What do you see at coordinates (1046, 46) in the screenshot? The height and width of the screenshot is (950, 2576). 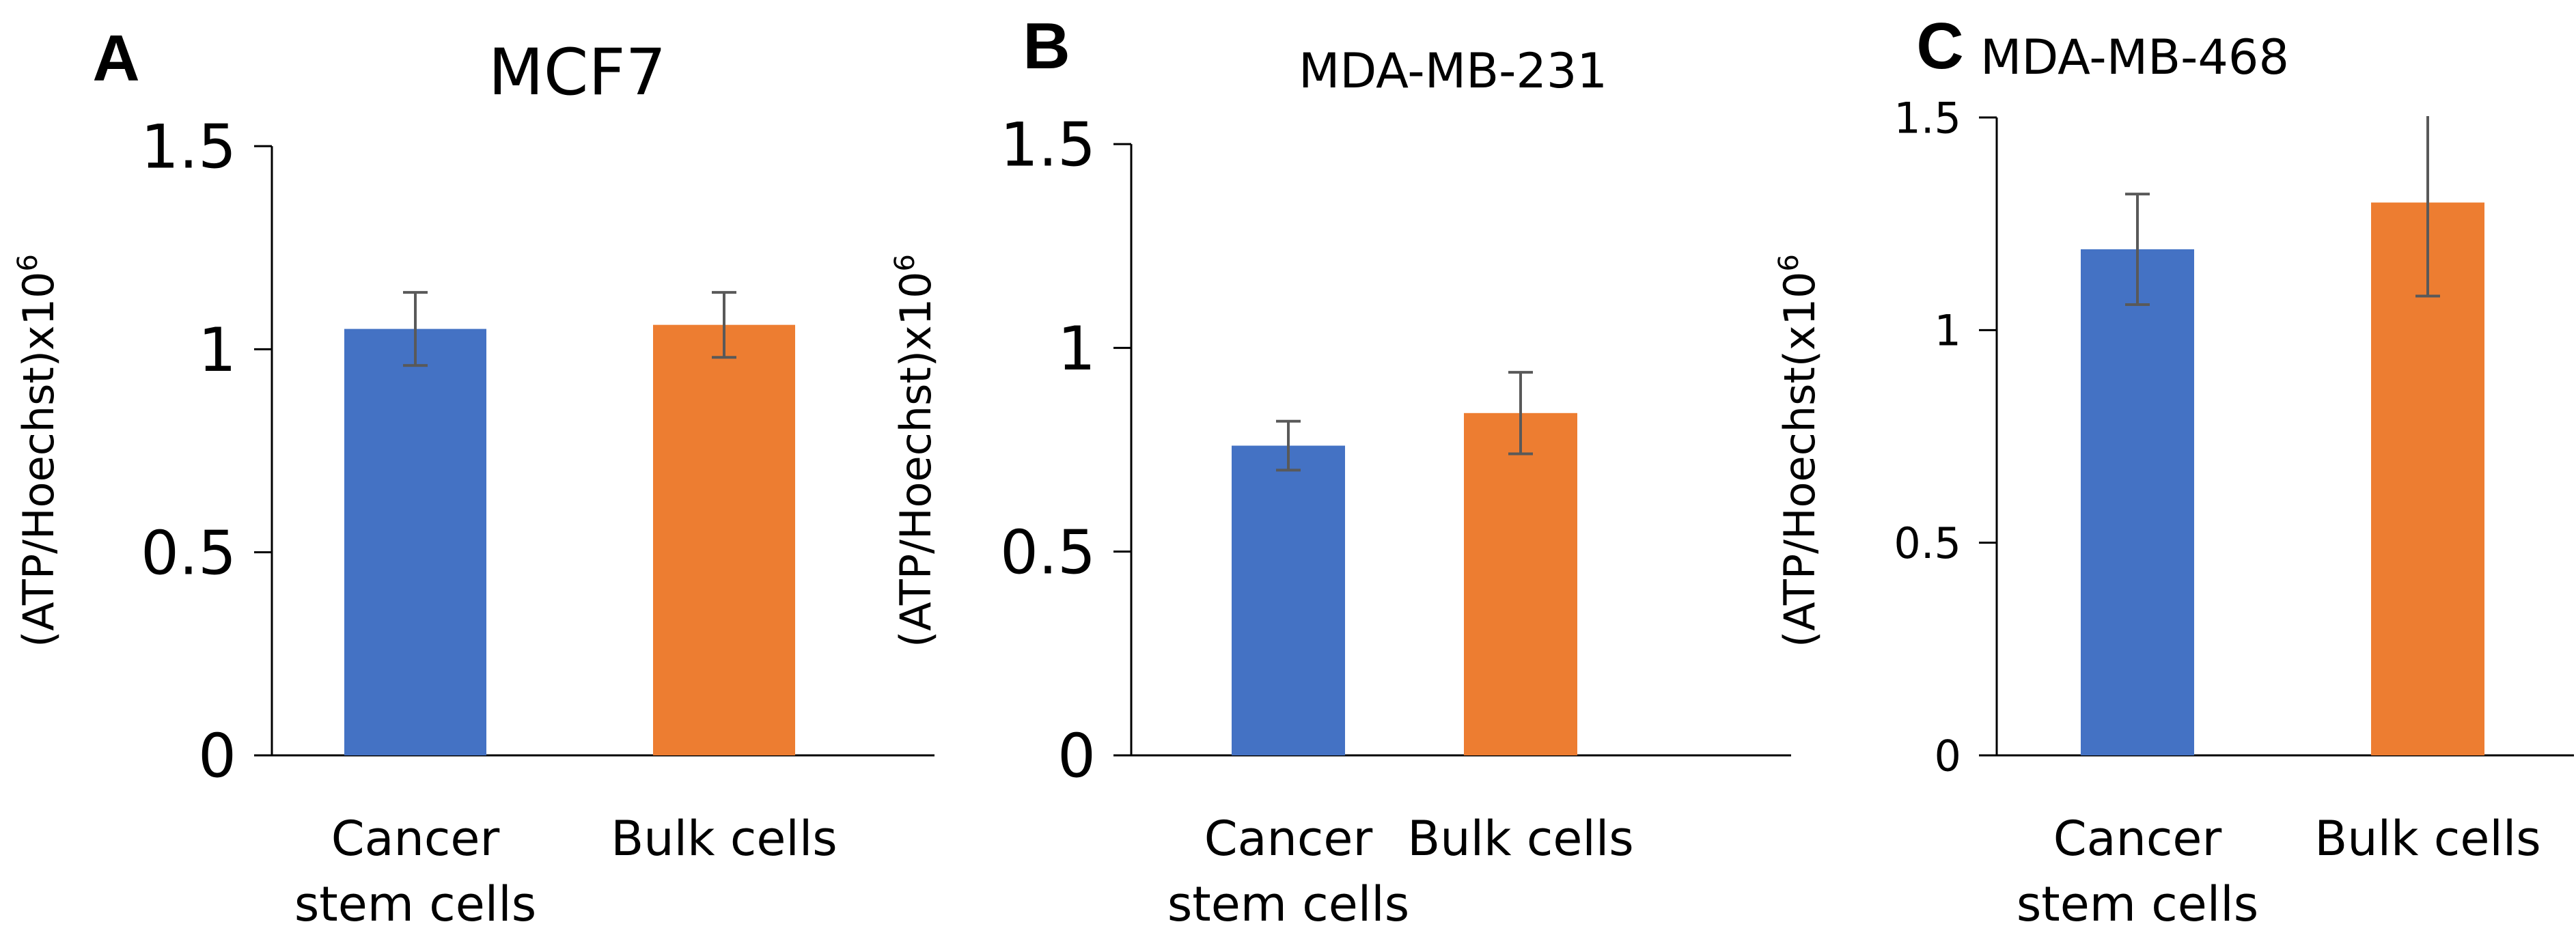 I see `panel-letter: B` at bounding box center [1046, 46].